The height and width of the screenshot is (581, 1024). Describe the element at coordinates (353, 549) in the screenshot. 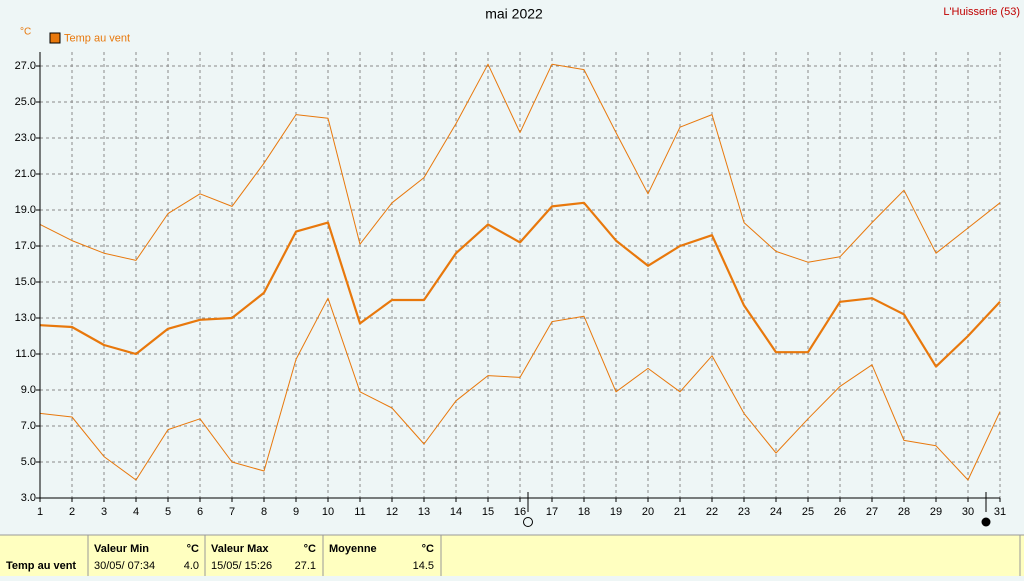

I see `summary-title: Moyenne` at that location.